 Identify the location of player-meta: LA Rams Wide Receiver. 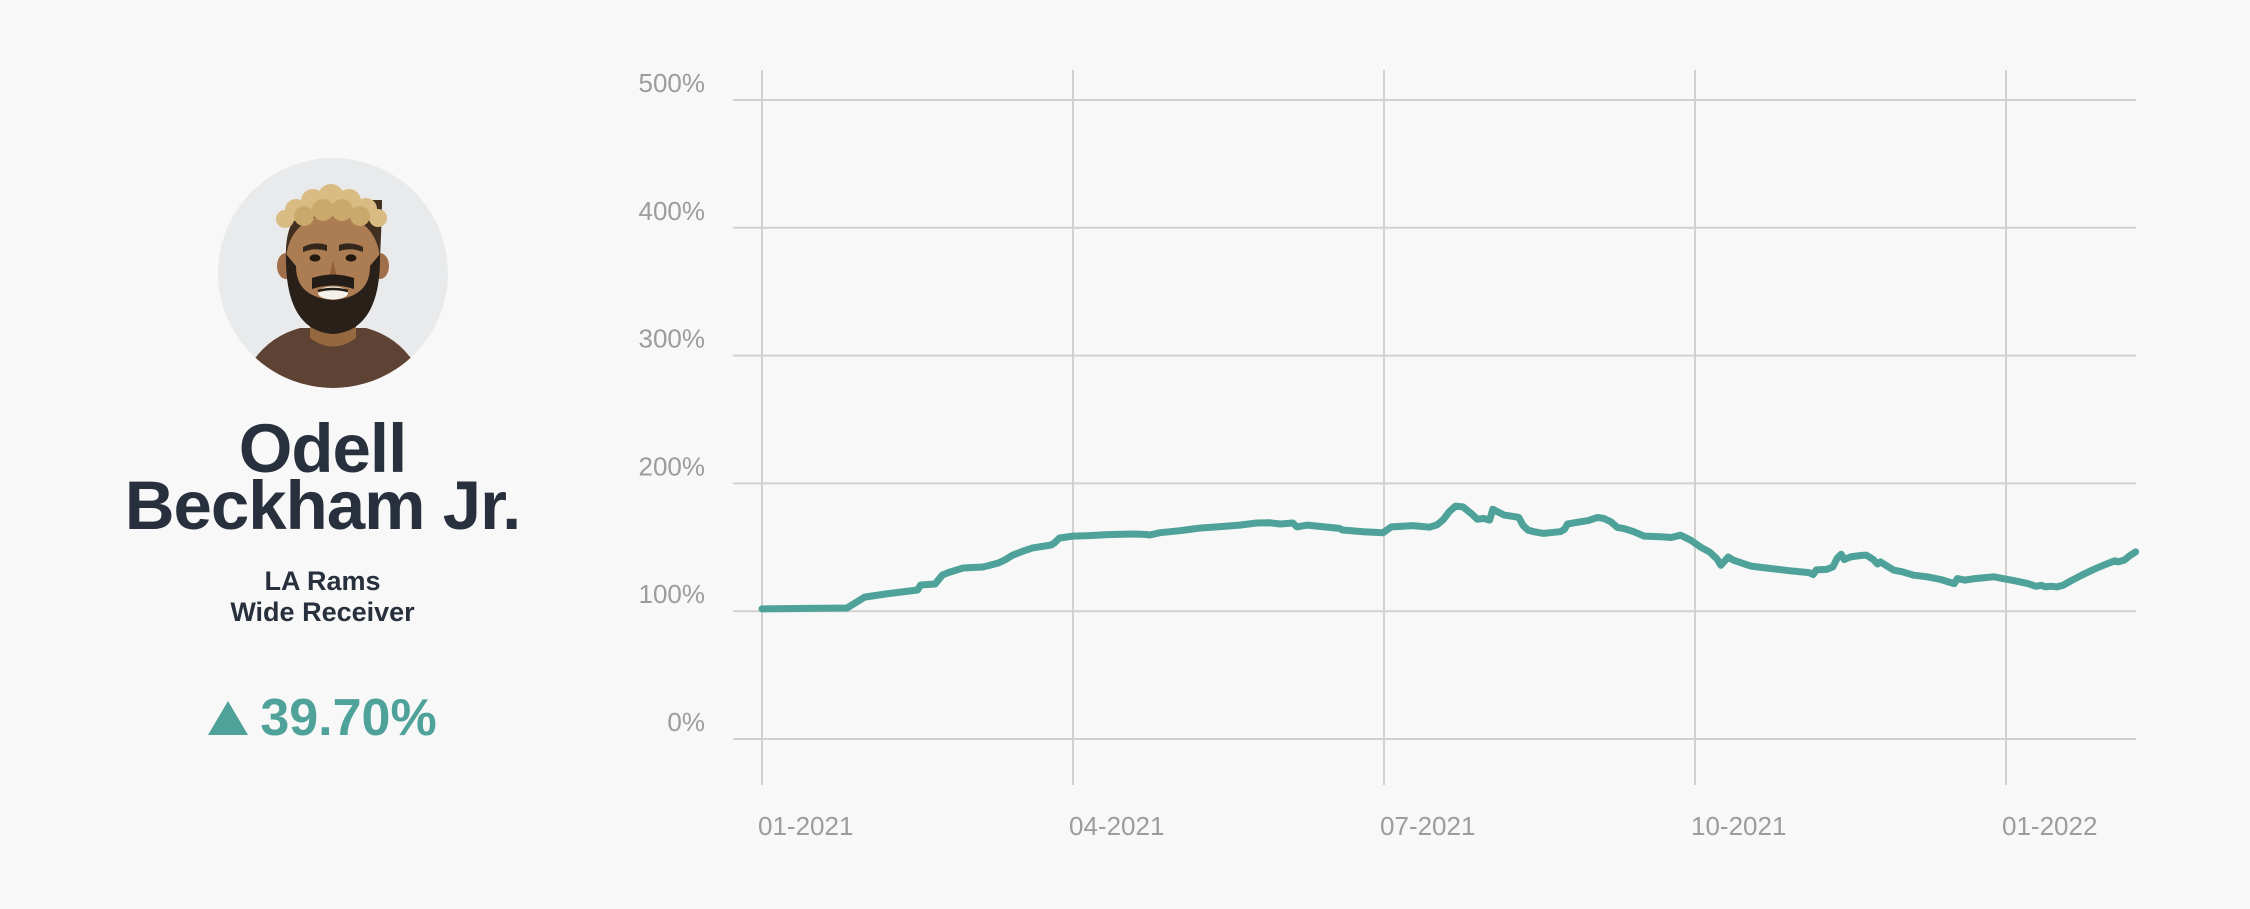
(322, 597).